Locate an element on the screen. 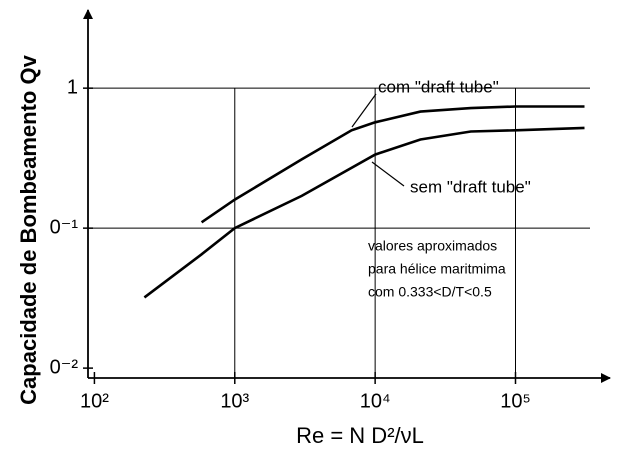 Image resolution: width=623 pixels, height=462 pixels. annotation: com 0.333<D/T<0.5 is located at coordinates (430, 292).